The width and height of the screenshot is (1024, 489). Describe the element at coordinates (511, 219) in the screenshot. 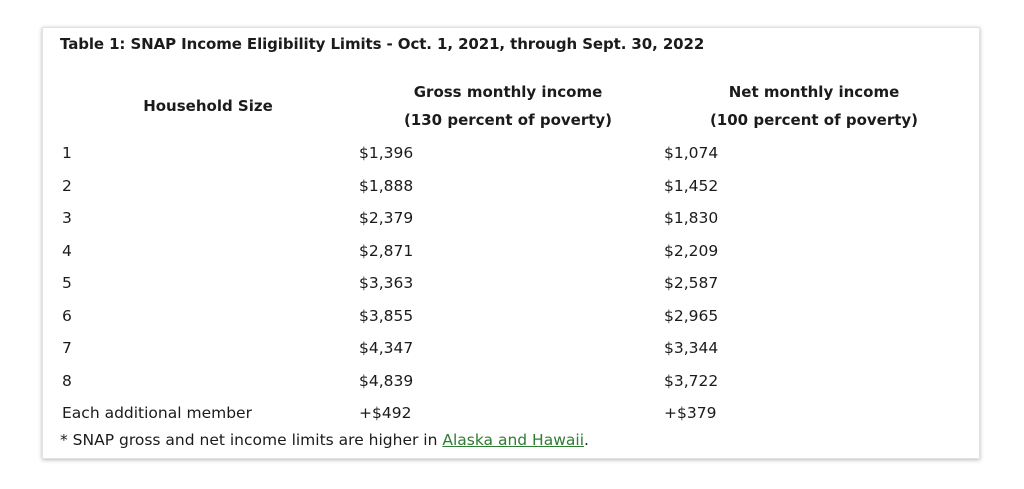

I see `table-row: 3 $2,379 $1,830` at that location.